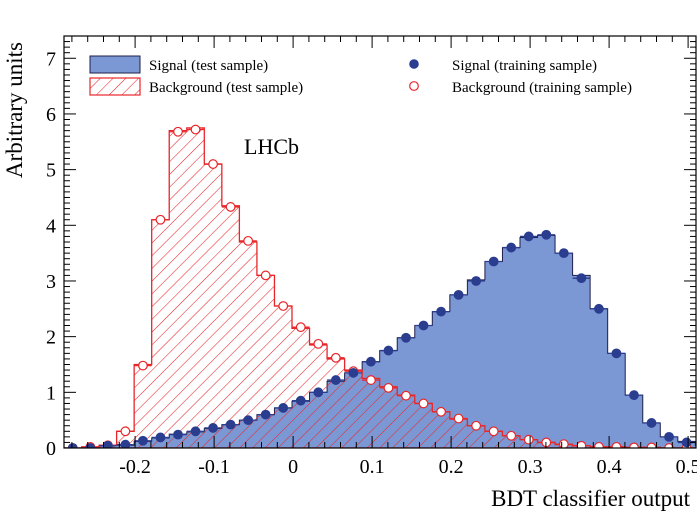  What do you see at coordinates (414, 64) in the screenshot?
I see `legend-marker-signal-training` at bounding box center [414, 64].